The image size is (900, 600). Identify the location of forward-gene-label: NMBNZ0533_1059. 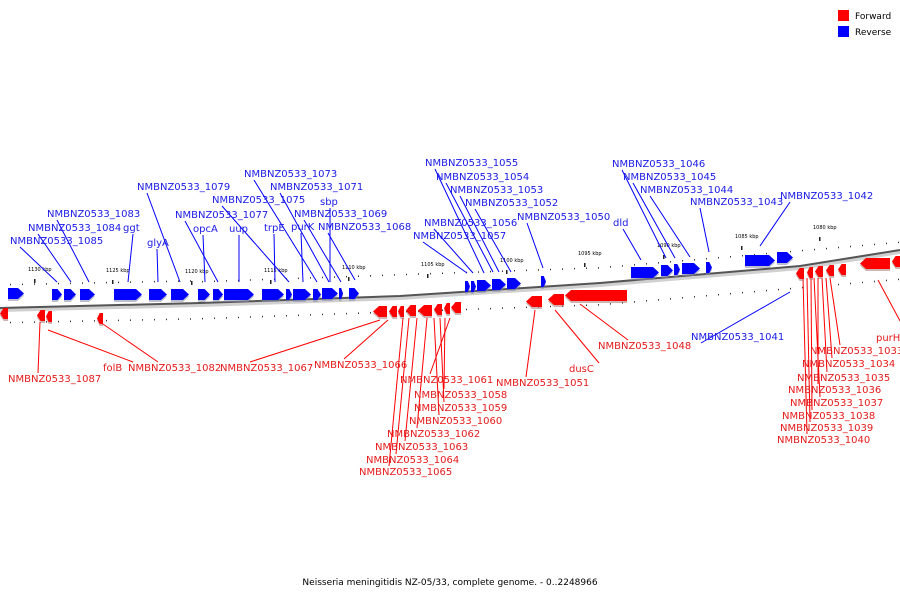
(460, 408).